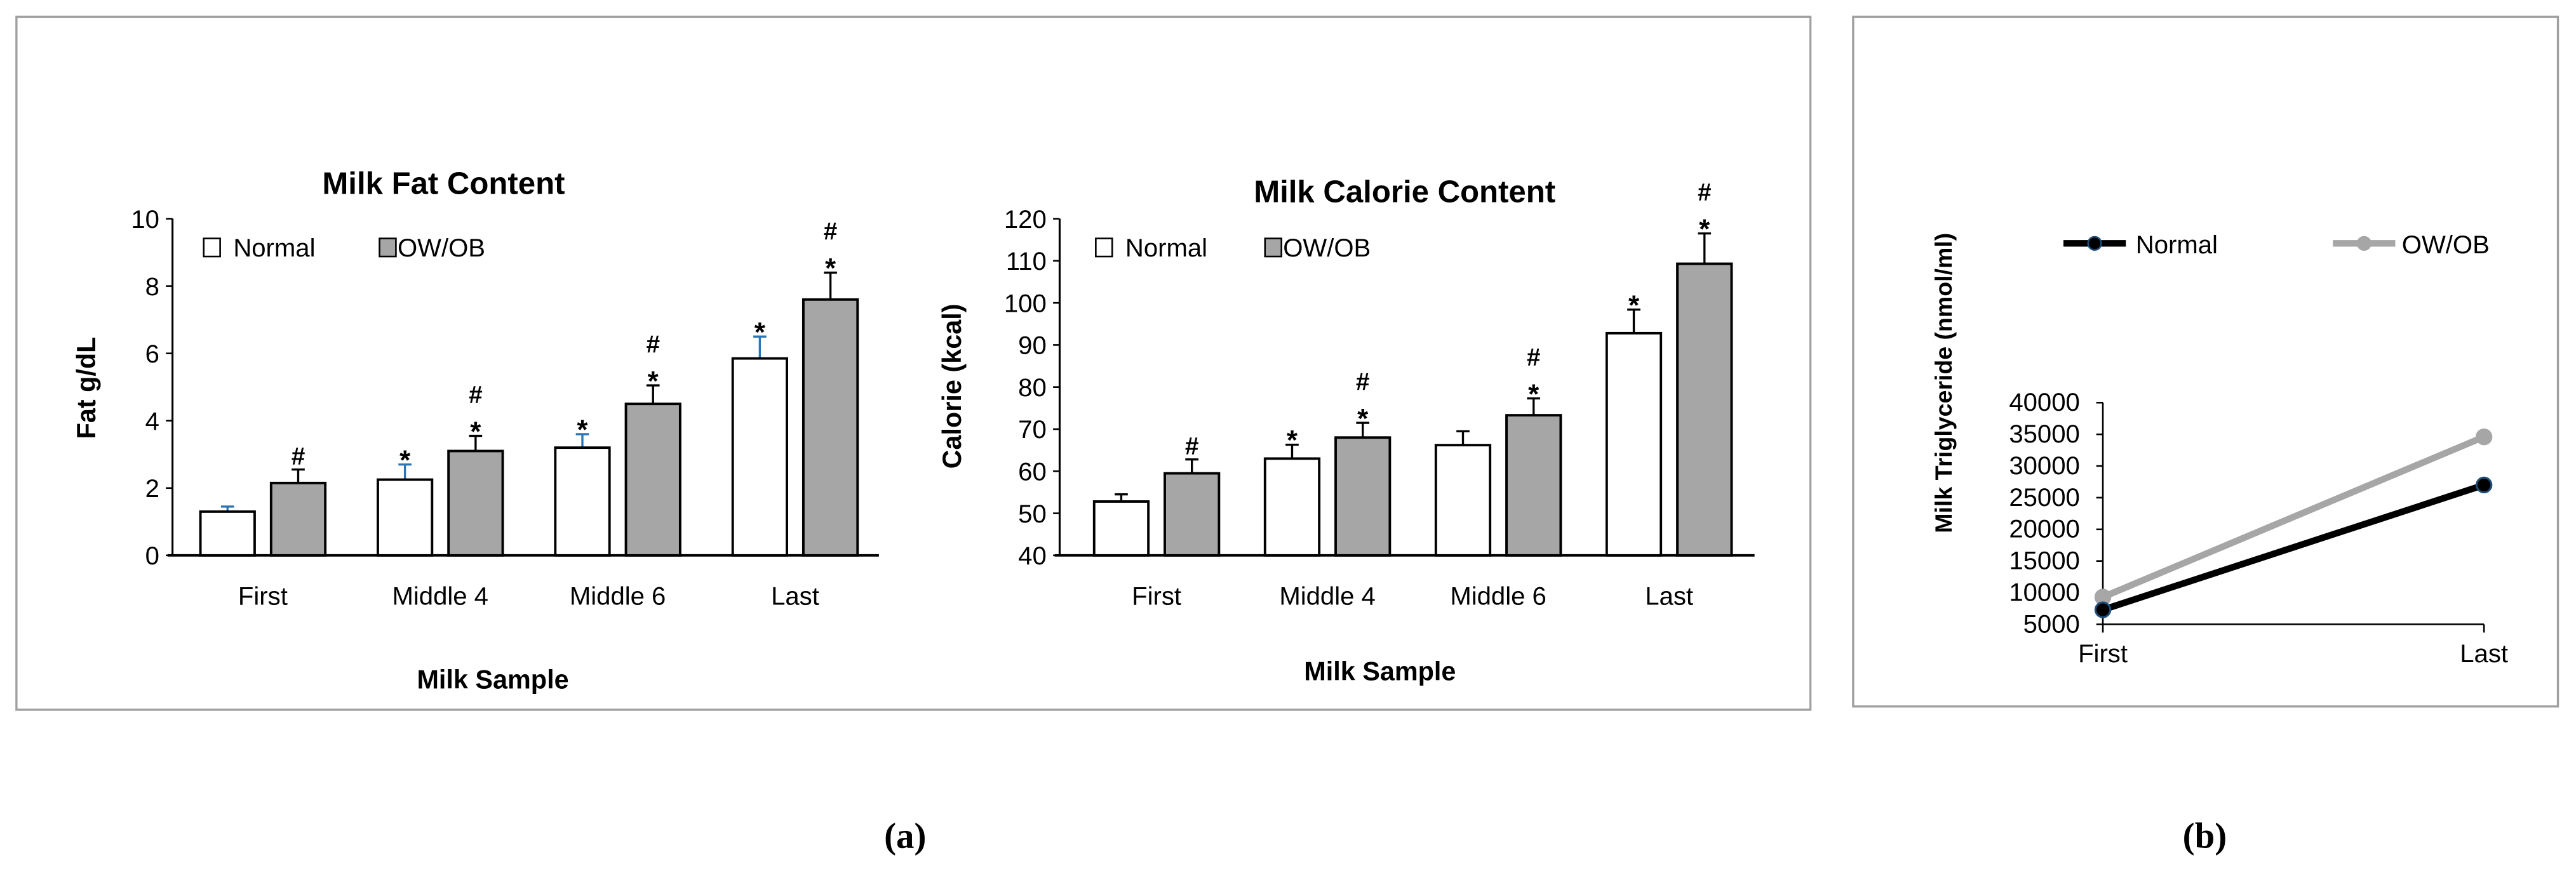  Describe the element at coordinates (1032, 388) in the screenshot. I see `y-tick-label: 80` at that location.